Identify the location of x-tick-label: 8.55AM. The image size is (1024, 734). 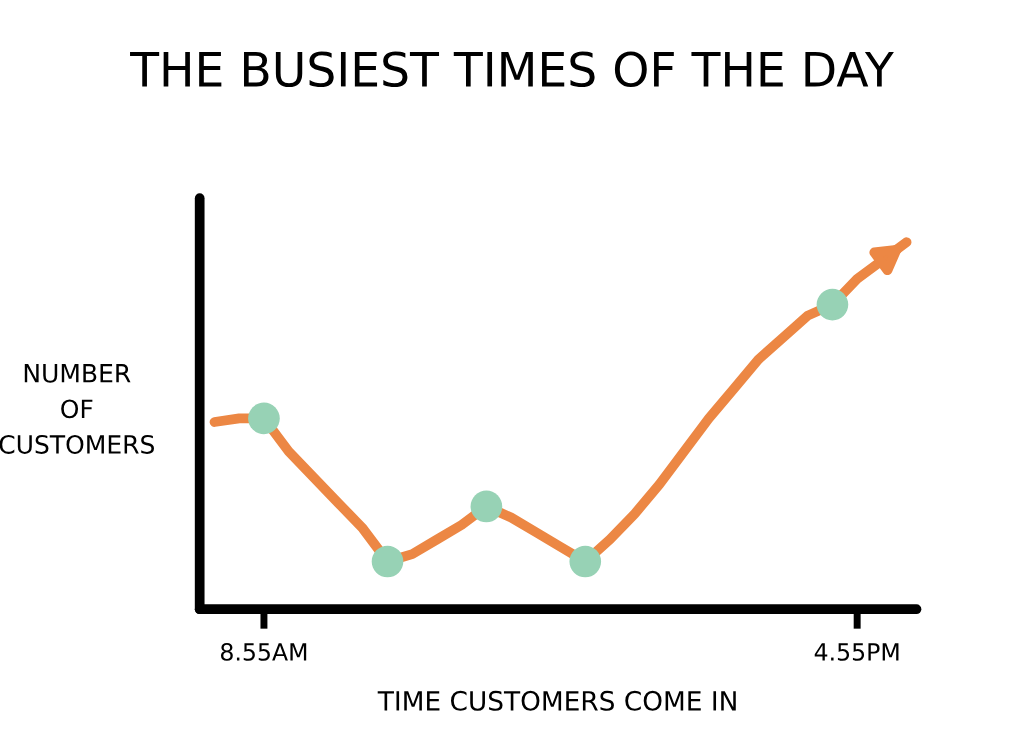
(264, 651).